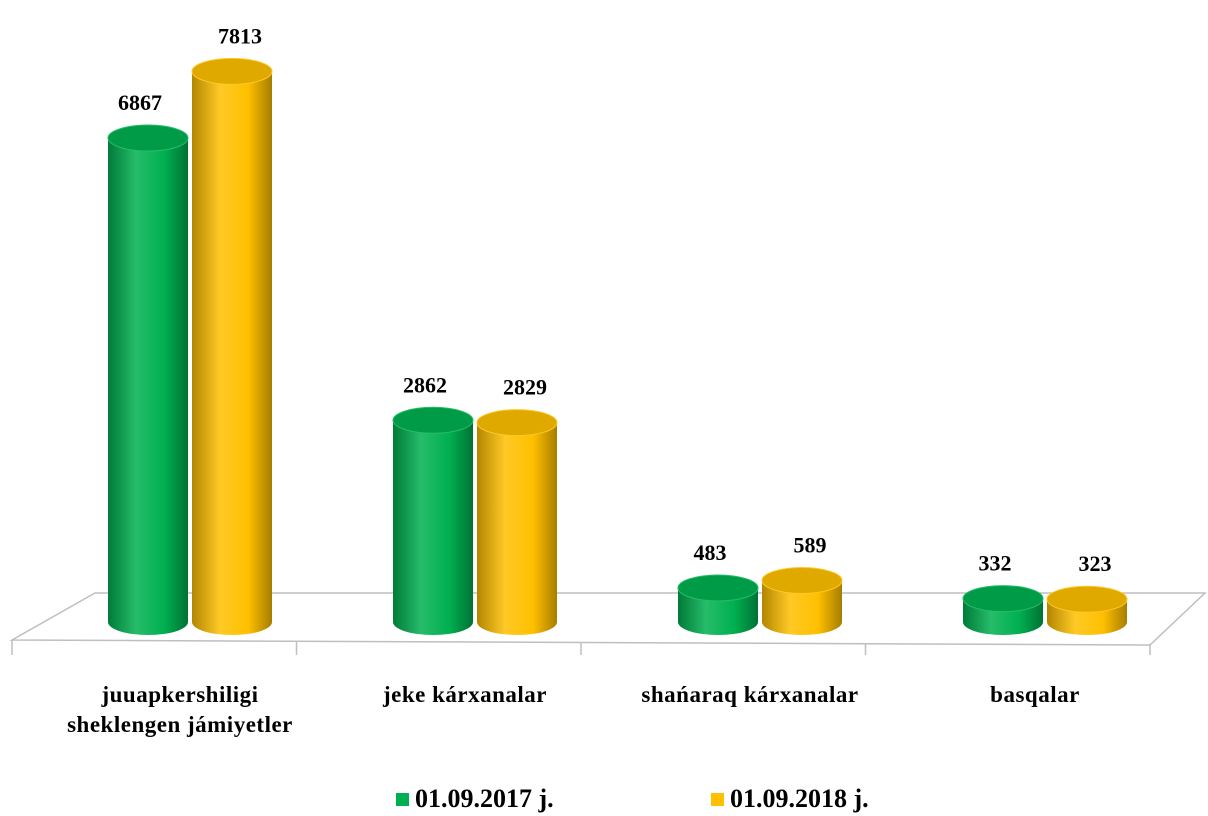 The image size is (1208, 816). What do you see at coordinates (810, 544) in the screenshot?
I see `data-label: 589` at bounding box center [810, 544].